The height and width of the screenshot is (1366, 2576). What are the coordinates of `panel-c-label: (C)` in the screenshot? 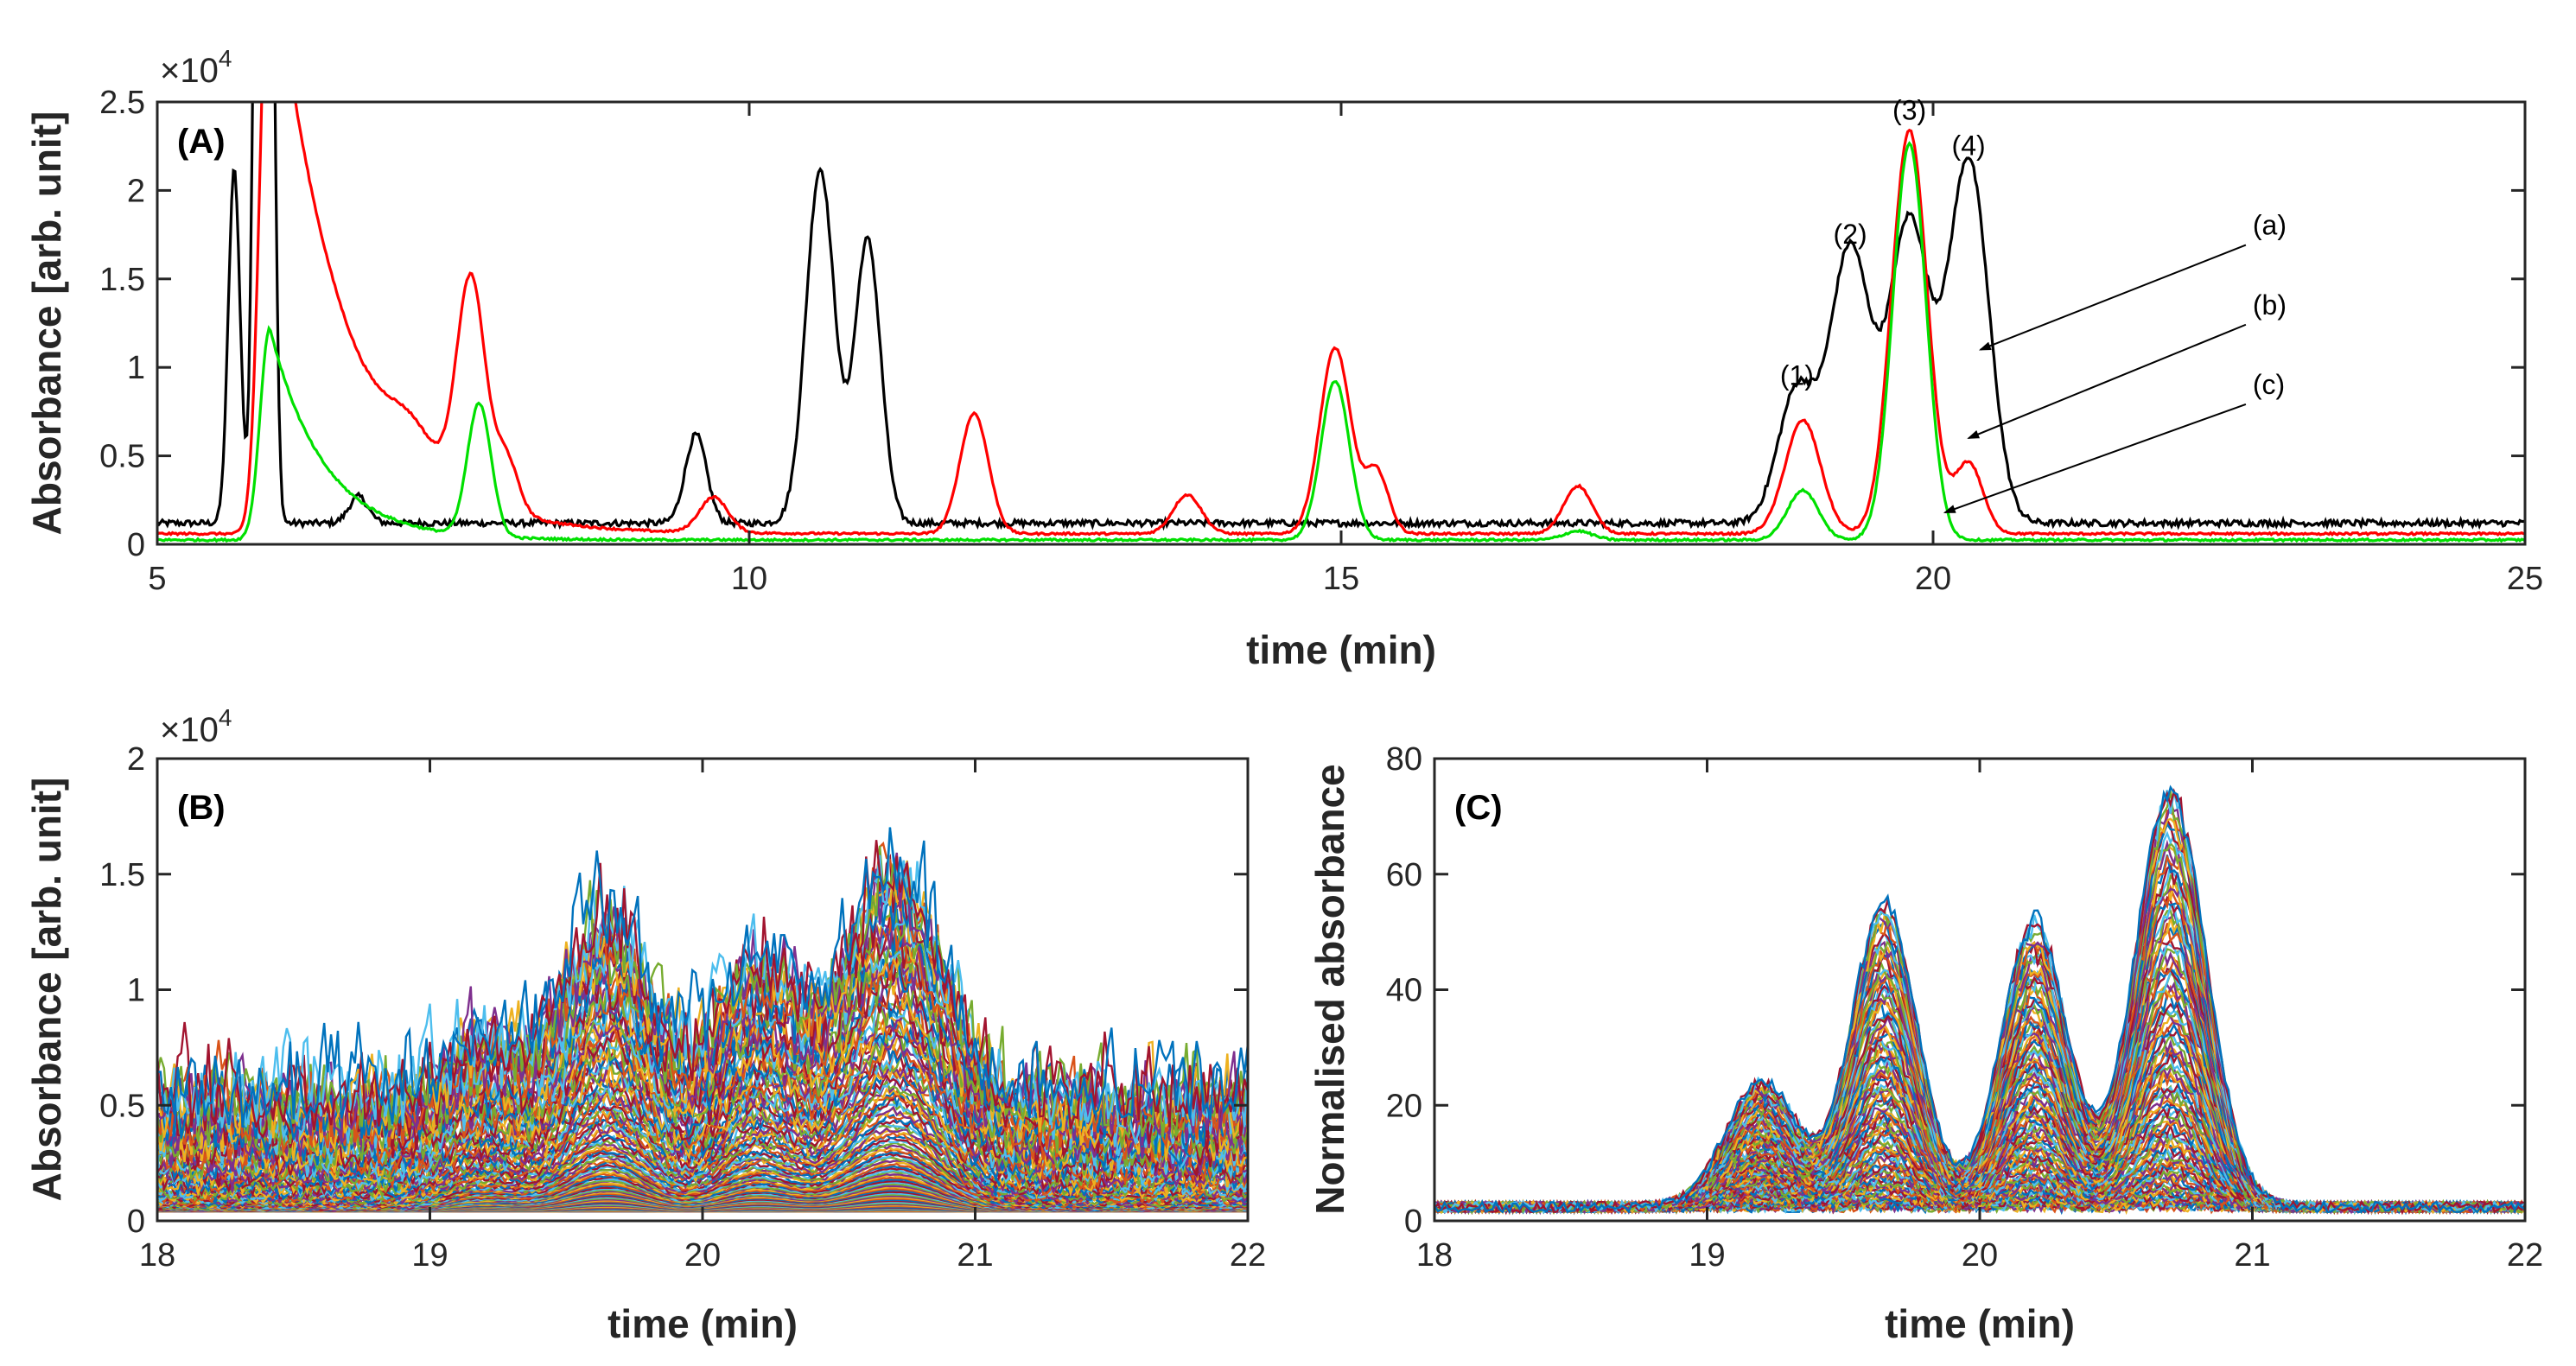 It's located at (1479, 808).